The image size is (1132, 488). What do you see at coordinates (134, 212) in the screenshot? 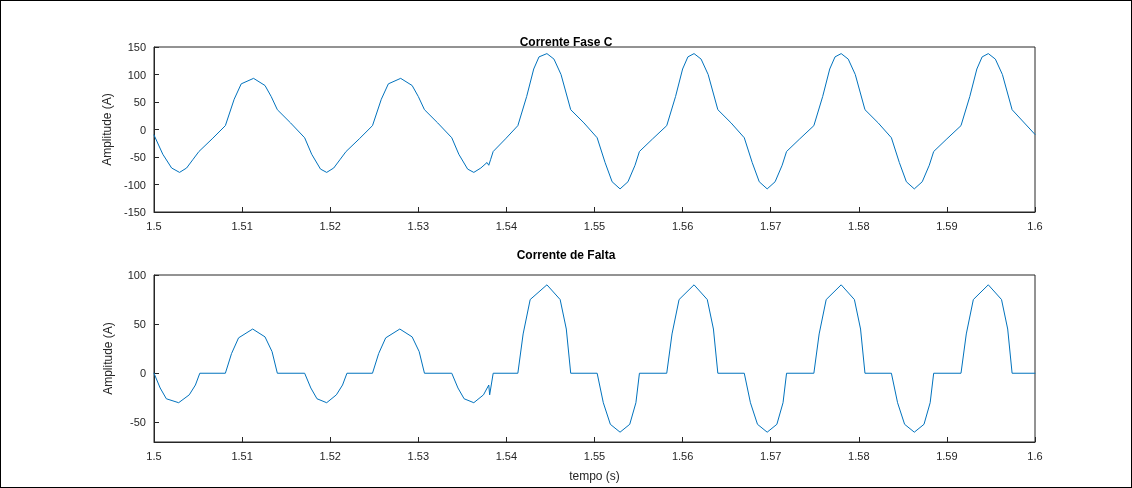
I see `y-tick-label: -150` at bounding box center [134, 212].